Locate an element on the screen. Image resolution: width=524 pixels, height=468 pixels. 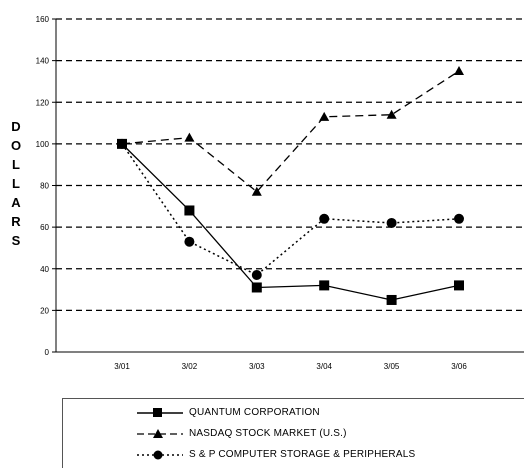
y-axis-label-letter: D is located at coordinates (16, 126).